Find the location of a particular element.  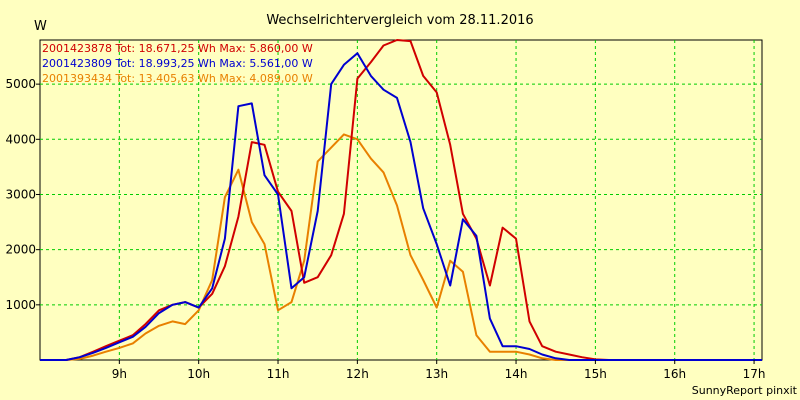

x-tick-label: 12h is located at coordinates (357, 374).